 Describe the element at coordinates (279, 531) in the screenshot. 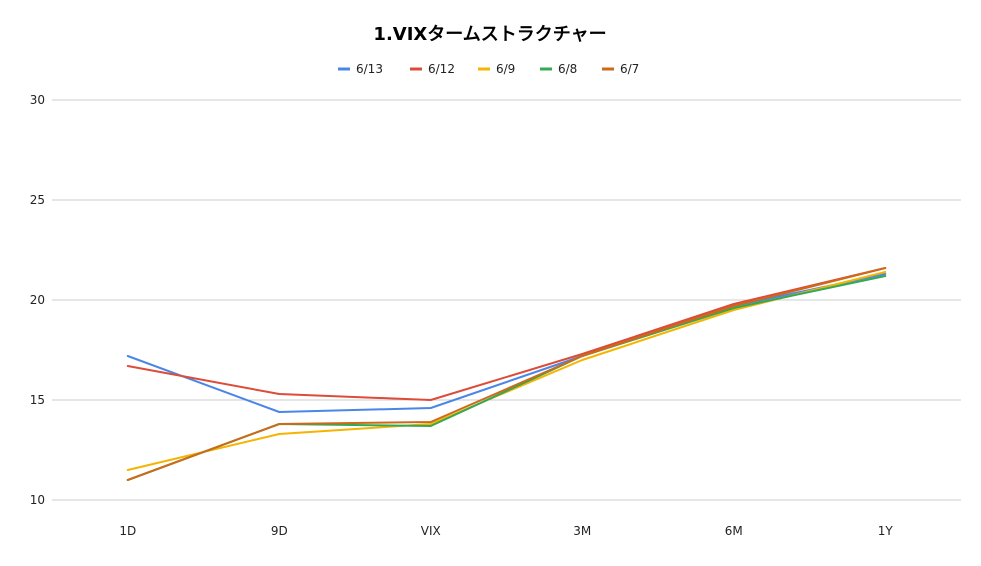

I see `x-tick-label: 9D` at that location.